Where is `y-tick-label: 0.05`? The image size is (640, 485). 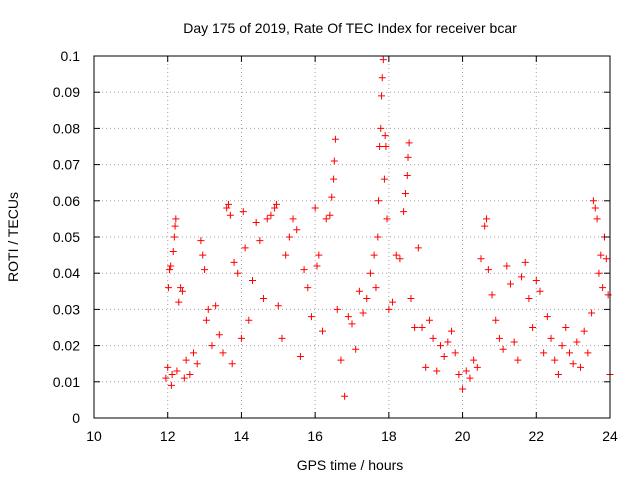
y-tick-label: 0.05 is located at coordinates (66, 237).